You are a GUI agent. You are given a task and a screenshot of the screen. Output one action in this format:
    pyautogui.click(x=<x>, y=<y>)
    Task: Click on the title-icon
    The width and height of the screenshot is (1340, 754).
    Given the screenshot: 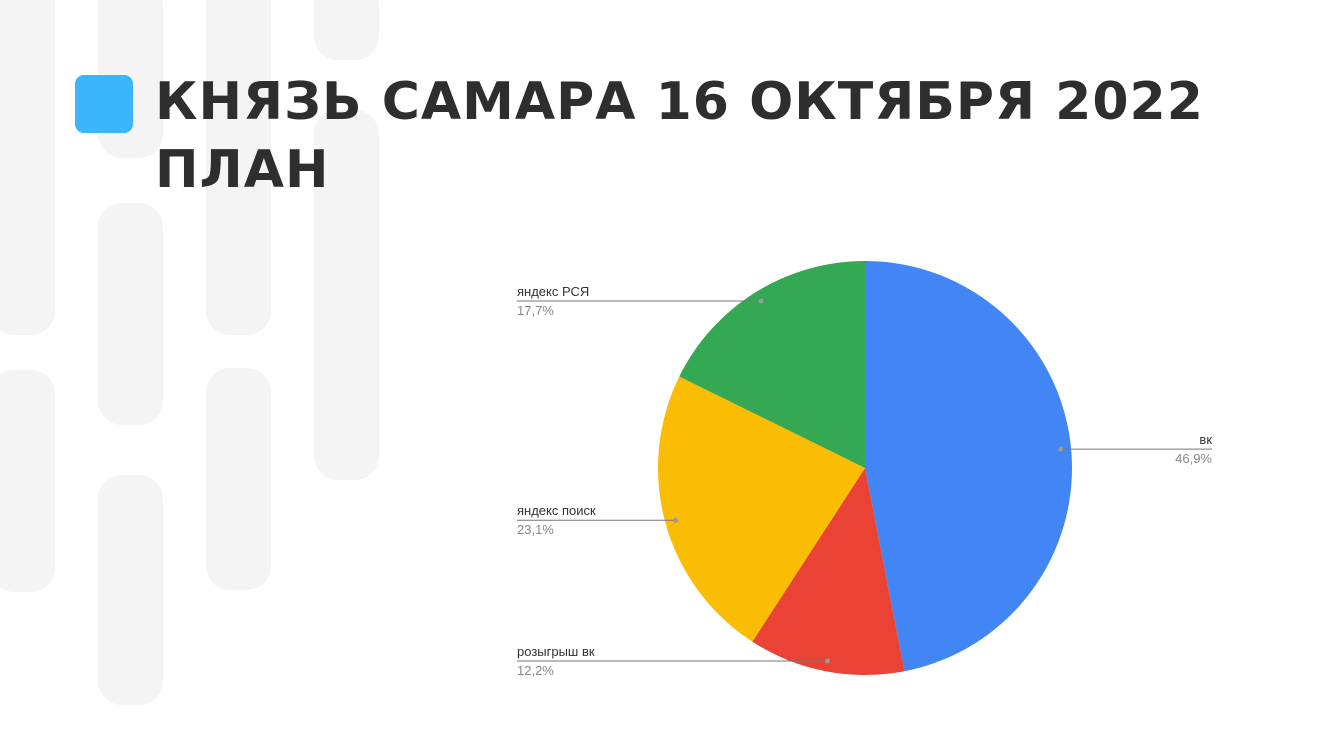 What is the action you would take?
    pyautogui.click(x=104, y=104)
    